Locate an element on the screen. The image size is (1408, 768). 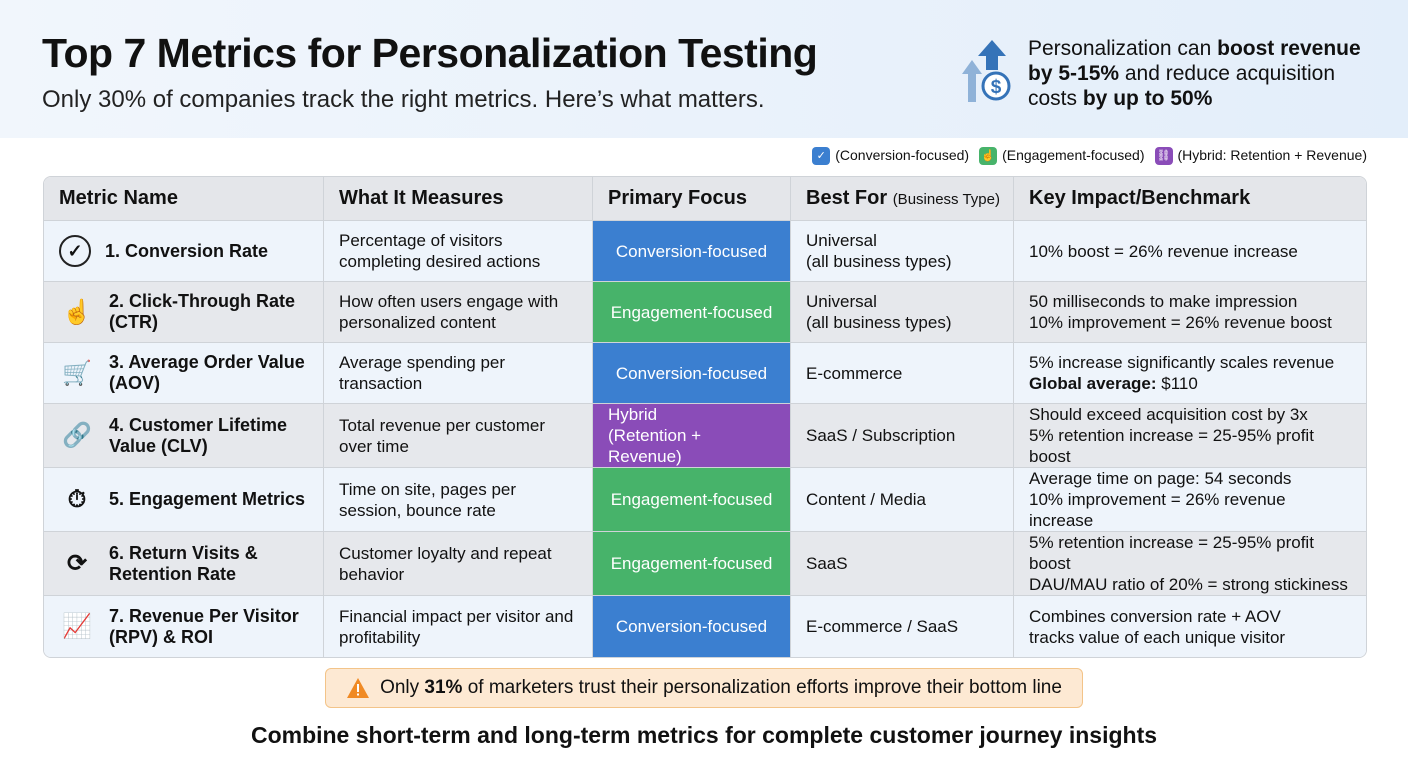
metric-name-cell: ☝ 2. Click-Through Rate (CTR) is located at coordinates (184, 312).